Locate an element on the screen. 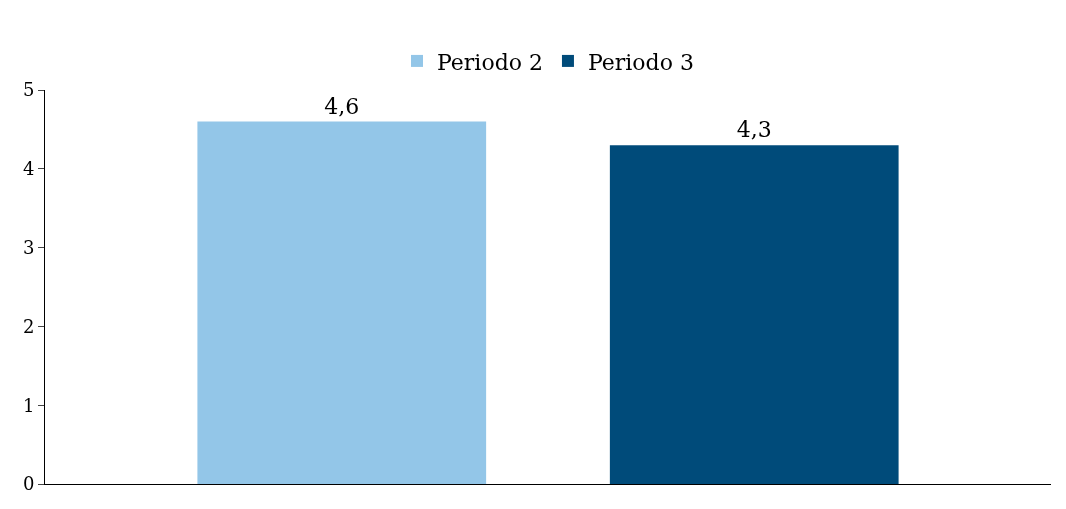  y-tick-label: 0 is located at coordinates (28, 484).